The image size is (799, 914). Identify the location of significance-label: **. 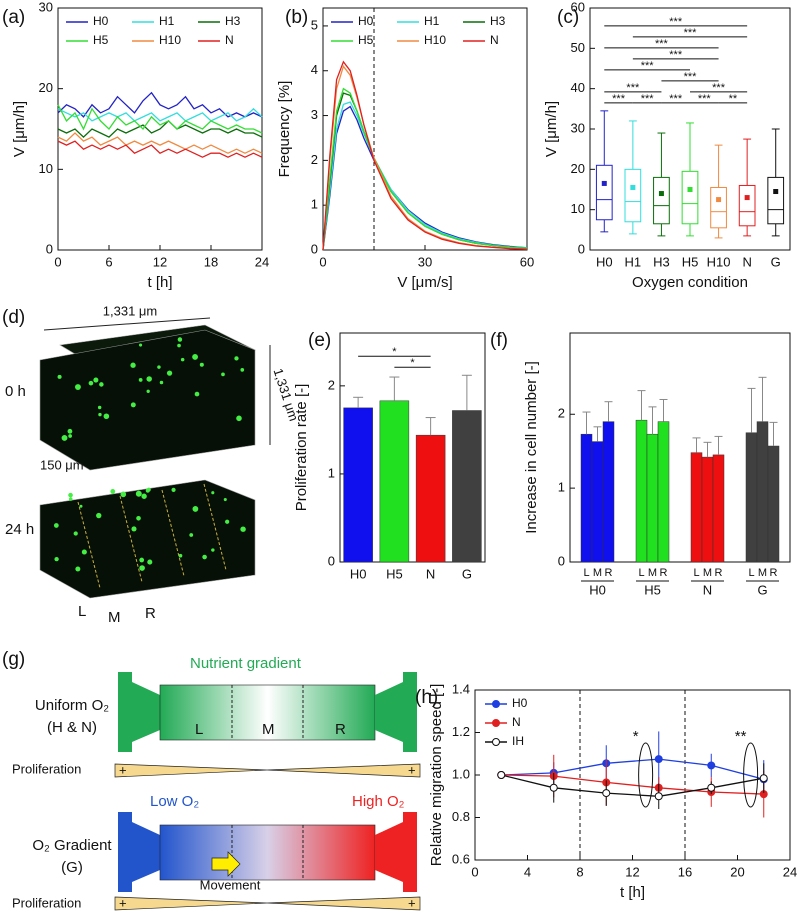
(733, 99).